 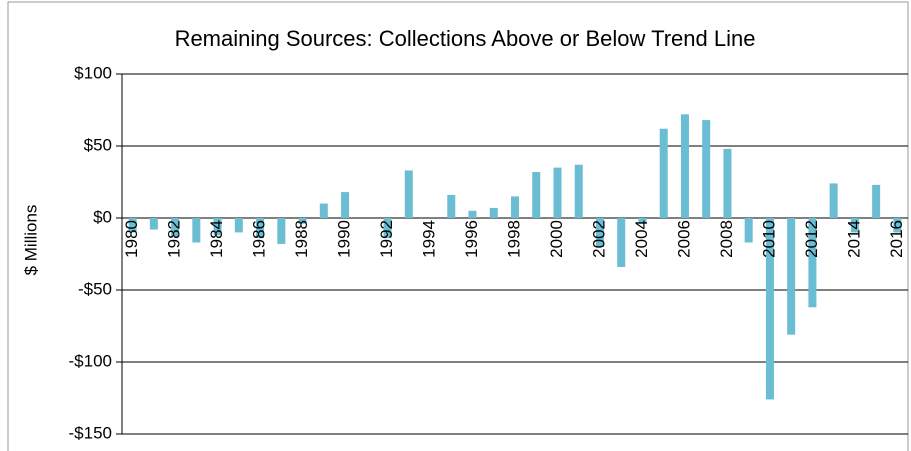 I want to click on y-tick-label: -$100, so click(x=90, y=360).